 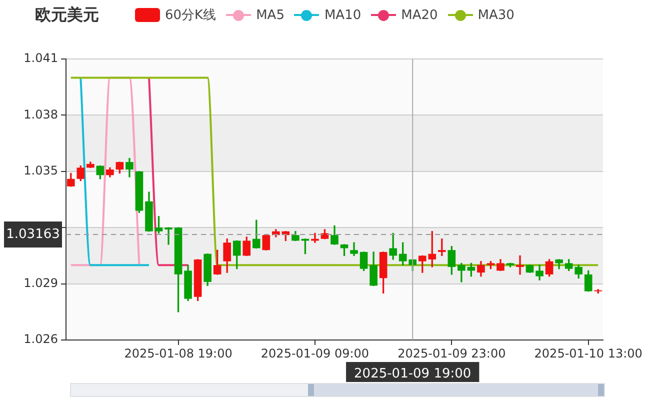 What do you see at coordinates (270, 15) in the screenshot?
I see `legend-label: MA5` at bounding box center [270, 15].